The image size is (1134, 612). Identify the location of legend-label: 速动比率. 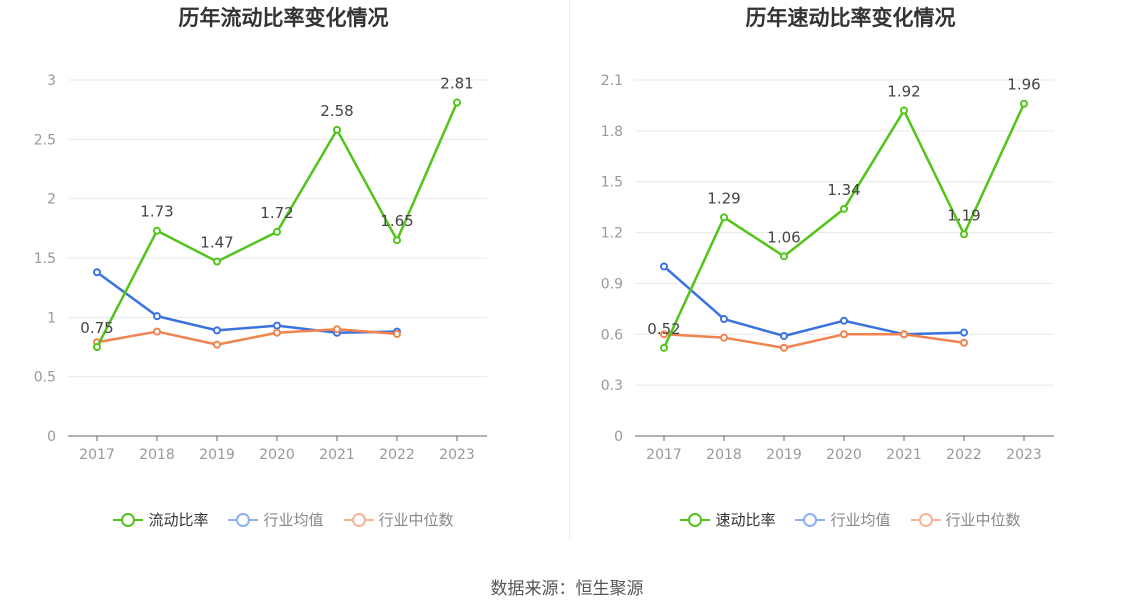
(745, 520).